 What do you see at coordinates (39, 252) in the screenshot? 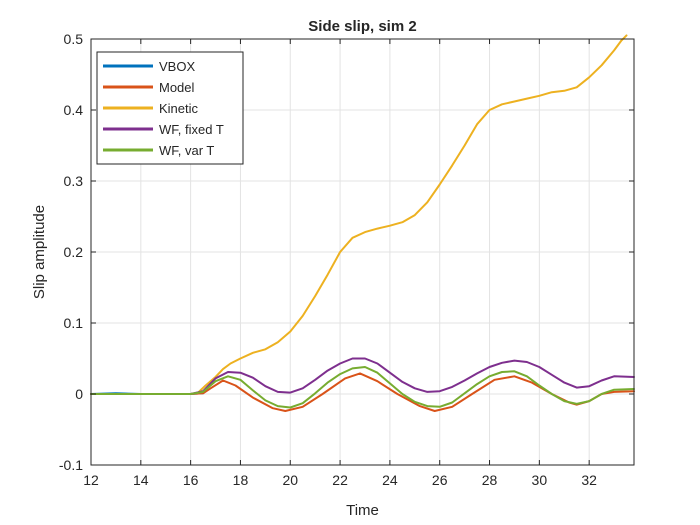
I see `y-axis-label: Slip amplitude` at bounding box center [39, 252].